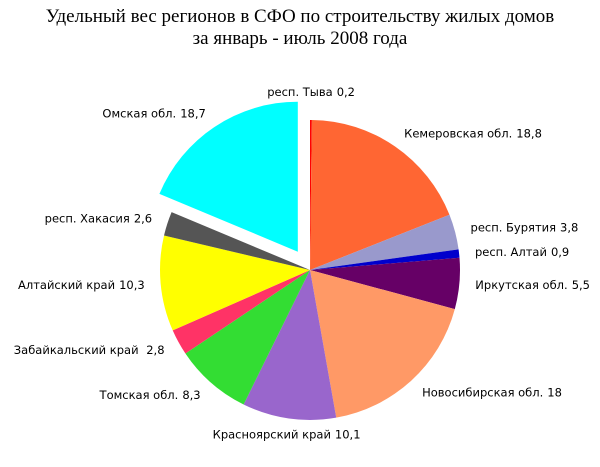 Image resolution: width=600 pixels, height=467 pixels. I want to click on slice-label: Красноярский край 10,1, so click(287, 434).